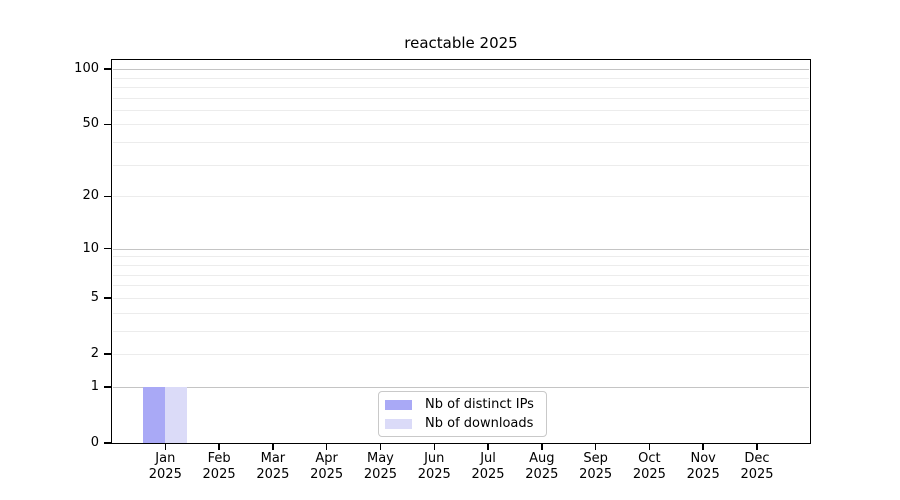 The width and height of the screenshot is (900, 500). What do you see at coordinates (273, 458) in the screenshot?
I see `x-tick-month: Mar` at bounding box center [273, 458].